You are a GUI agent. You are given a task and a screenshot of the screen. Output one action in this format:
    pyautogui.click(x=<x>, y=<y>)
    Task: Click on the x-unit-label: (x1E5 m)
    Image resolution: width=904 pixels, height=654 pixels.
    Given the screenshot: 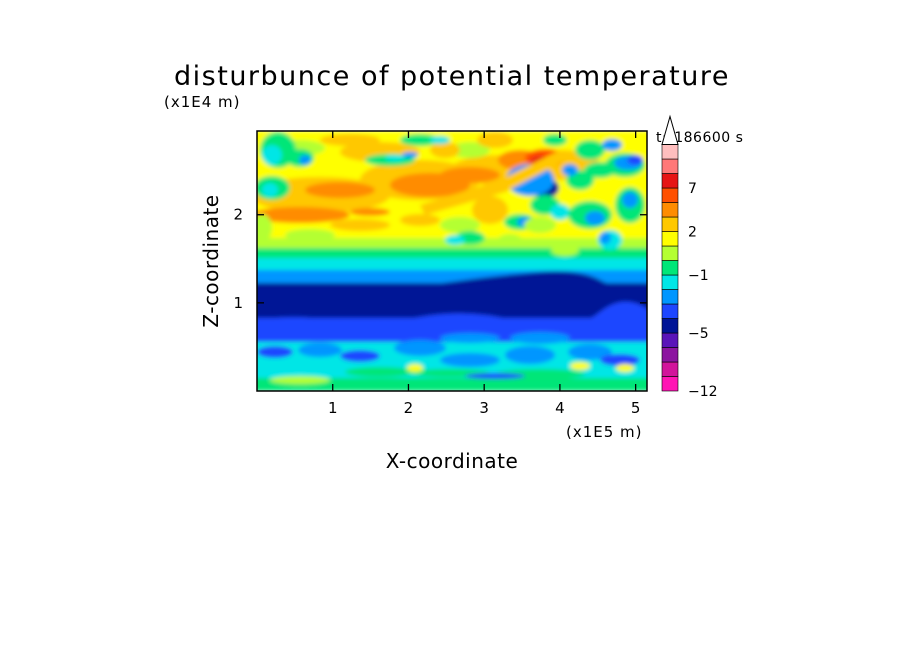 What is the action you would take?
    pyautogui.click(x=604, y=432)
    